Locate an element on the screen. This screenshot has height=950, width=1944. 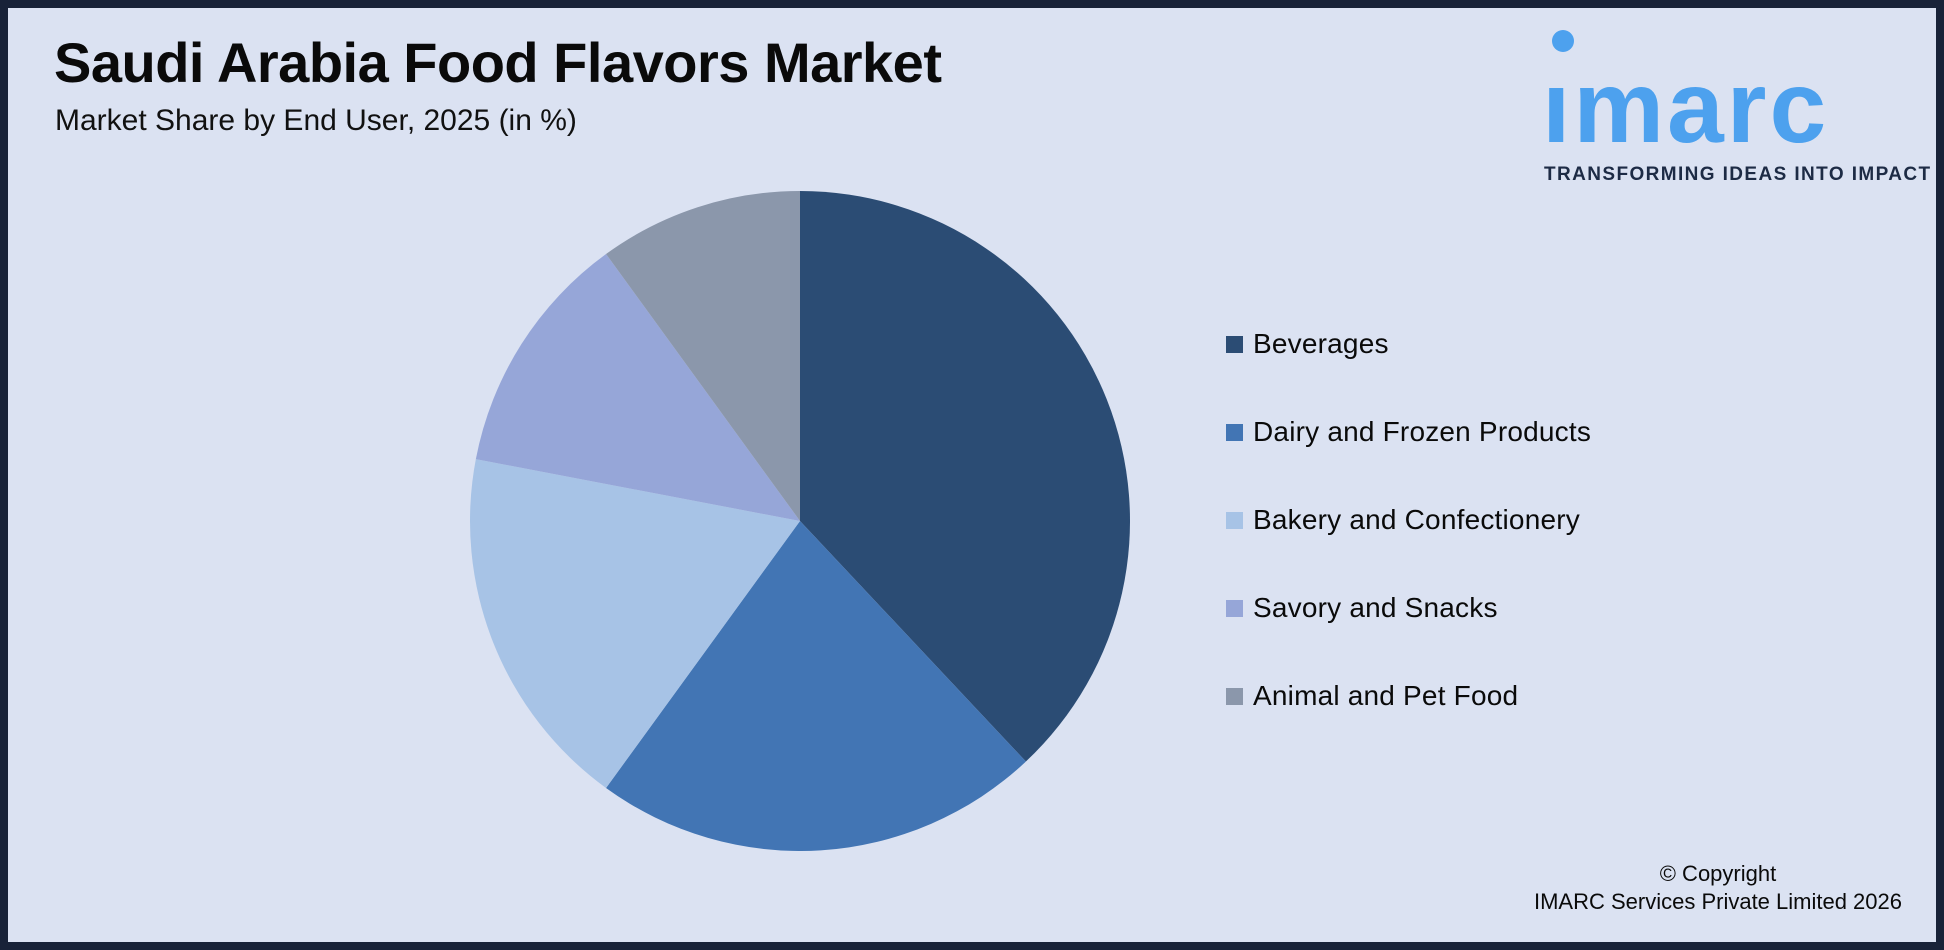
legend-label: Savory and Snacks is located at coordinates (1375, 607).